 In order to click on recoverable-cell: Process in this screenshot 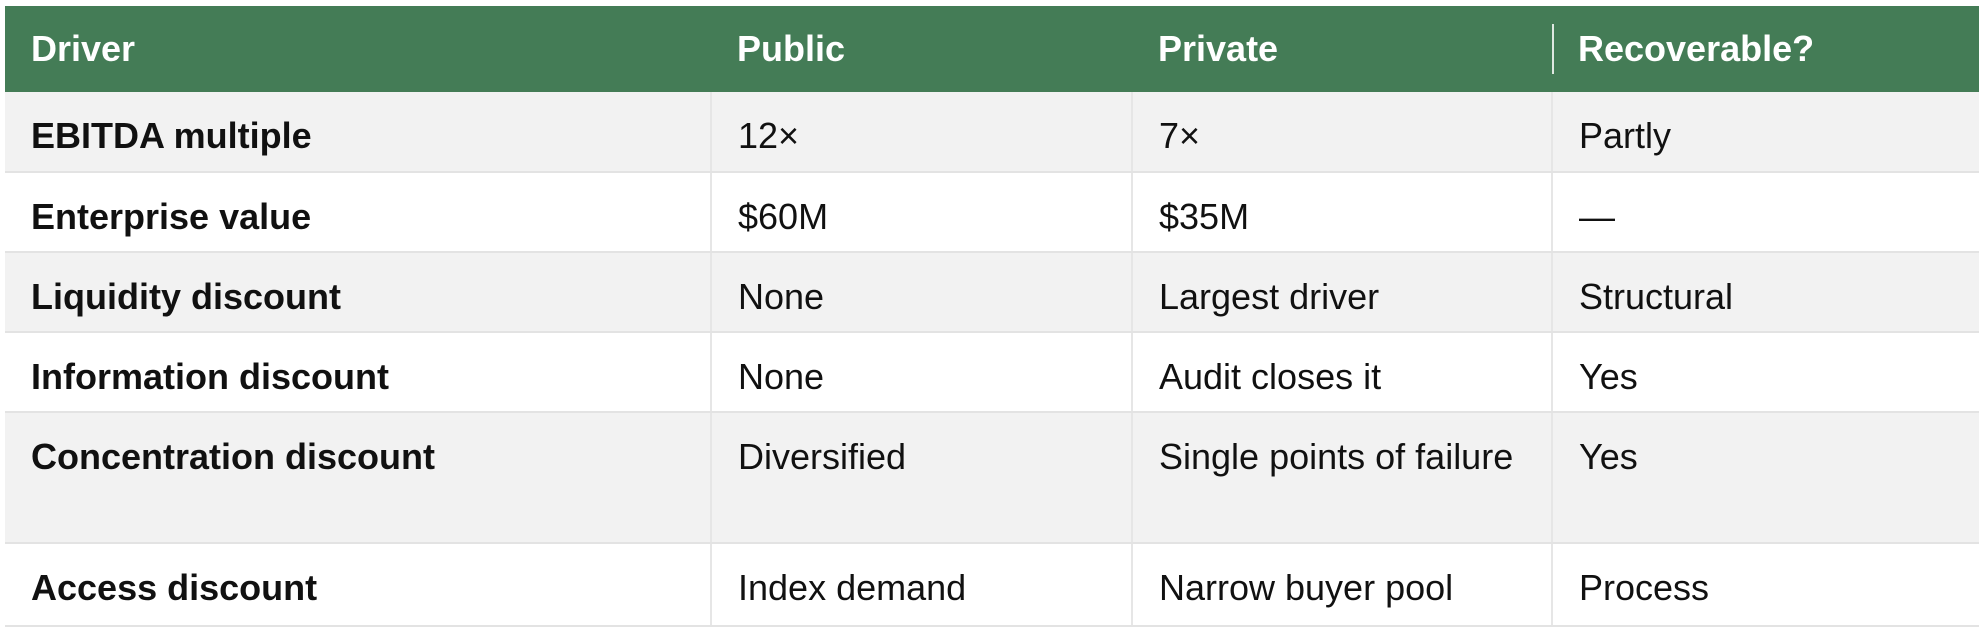, I will do `click(1765, 585)`.